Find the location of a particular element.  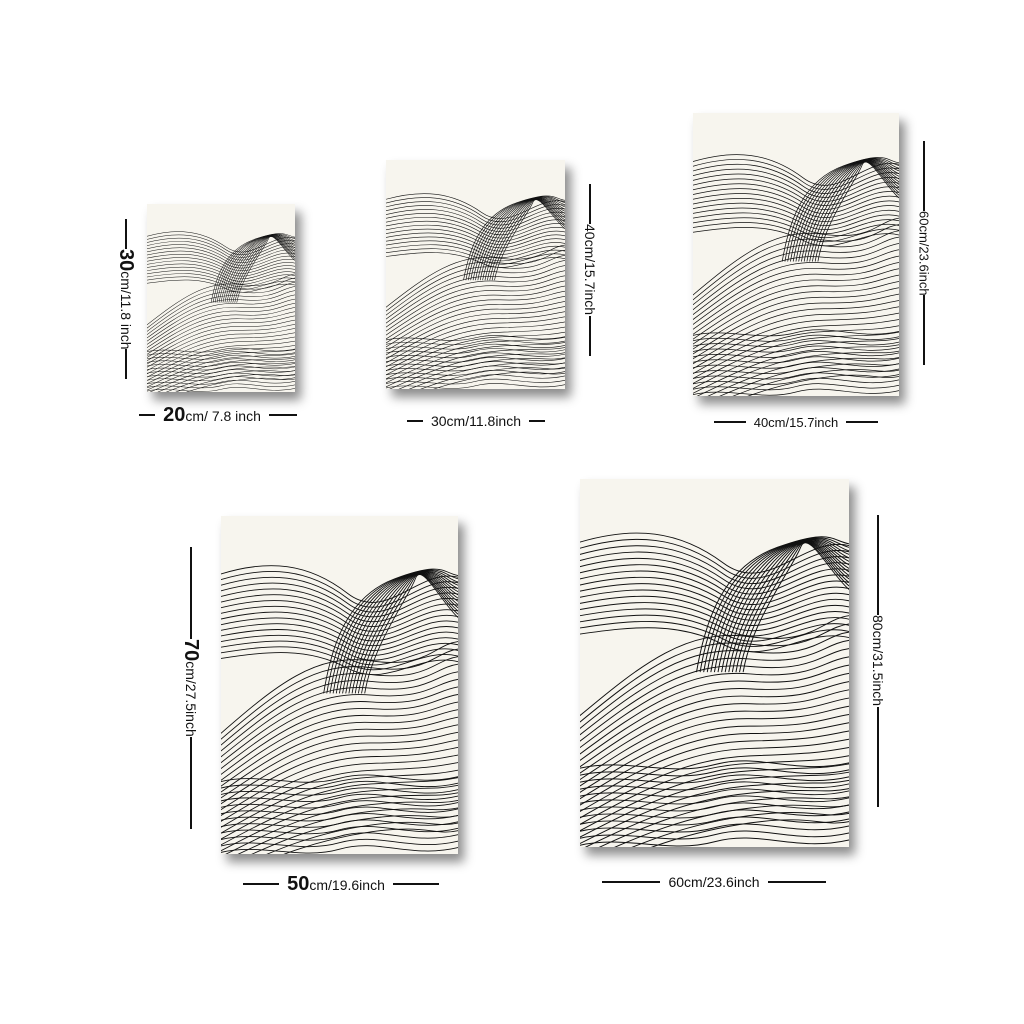

width-dimension-30x40: 30cm/11.8inch is located at coordinates (476, 421).